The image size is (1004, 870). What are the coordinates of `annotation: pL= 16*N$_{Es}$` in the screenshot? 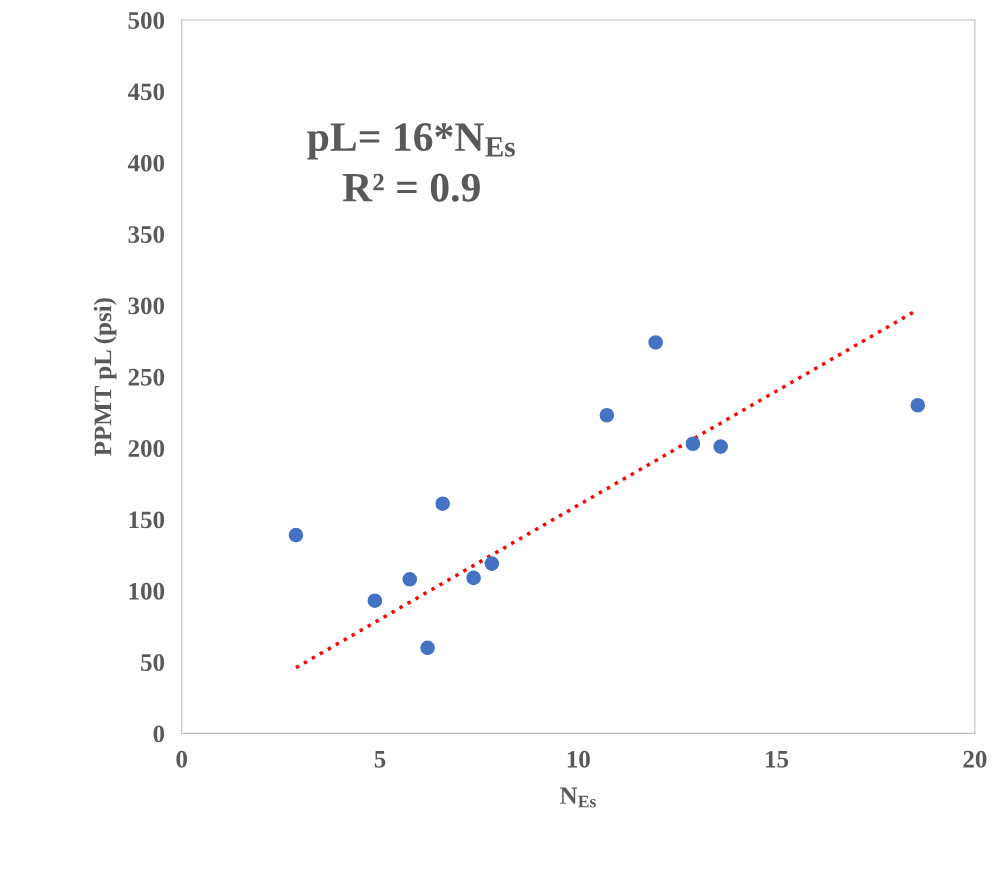 It's located at (411, 141).